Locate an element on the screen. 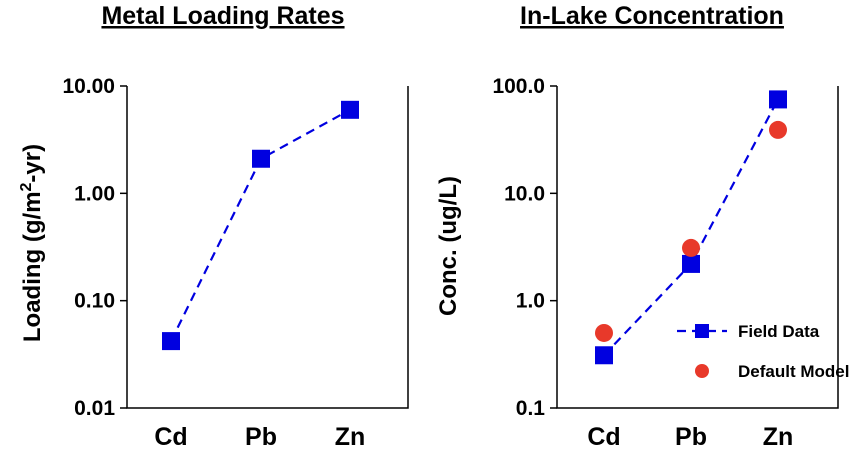 The image size is (867, 461). legend-label: Default Model is located at coordinates (793, 371).